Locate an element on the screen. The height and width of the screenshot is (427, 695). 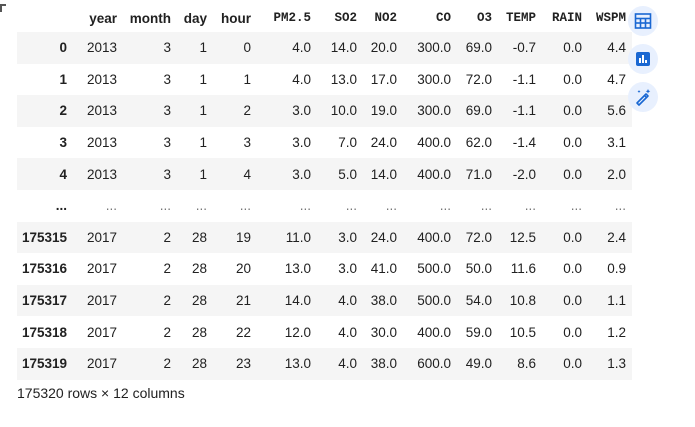
cell-o3: 72.0 is located at coordinates (478, 79).